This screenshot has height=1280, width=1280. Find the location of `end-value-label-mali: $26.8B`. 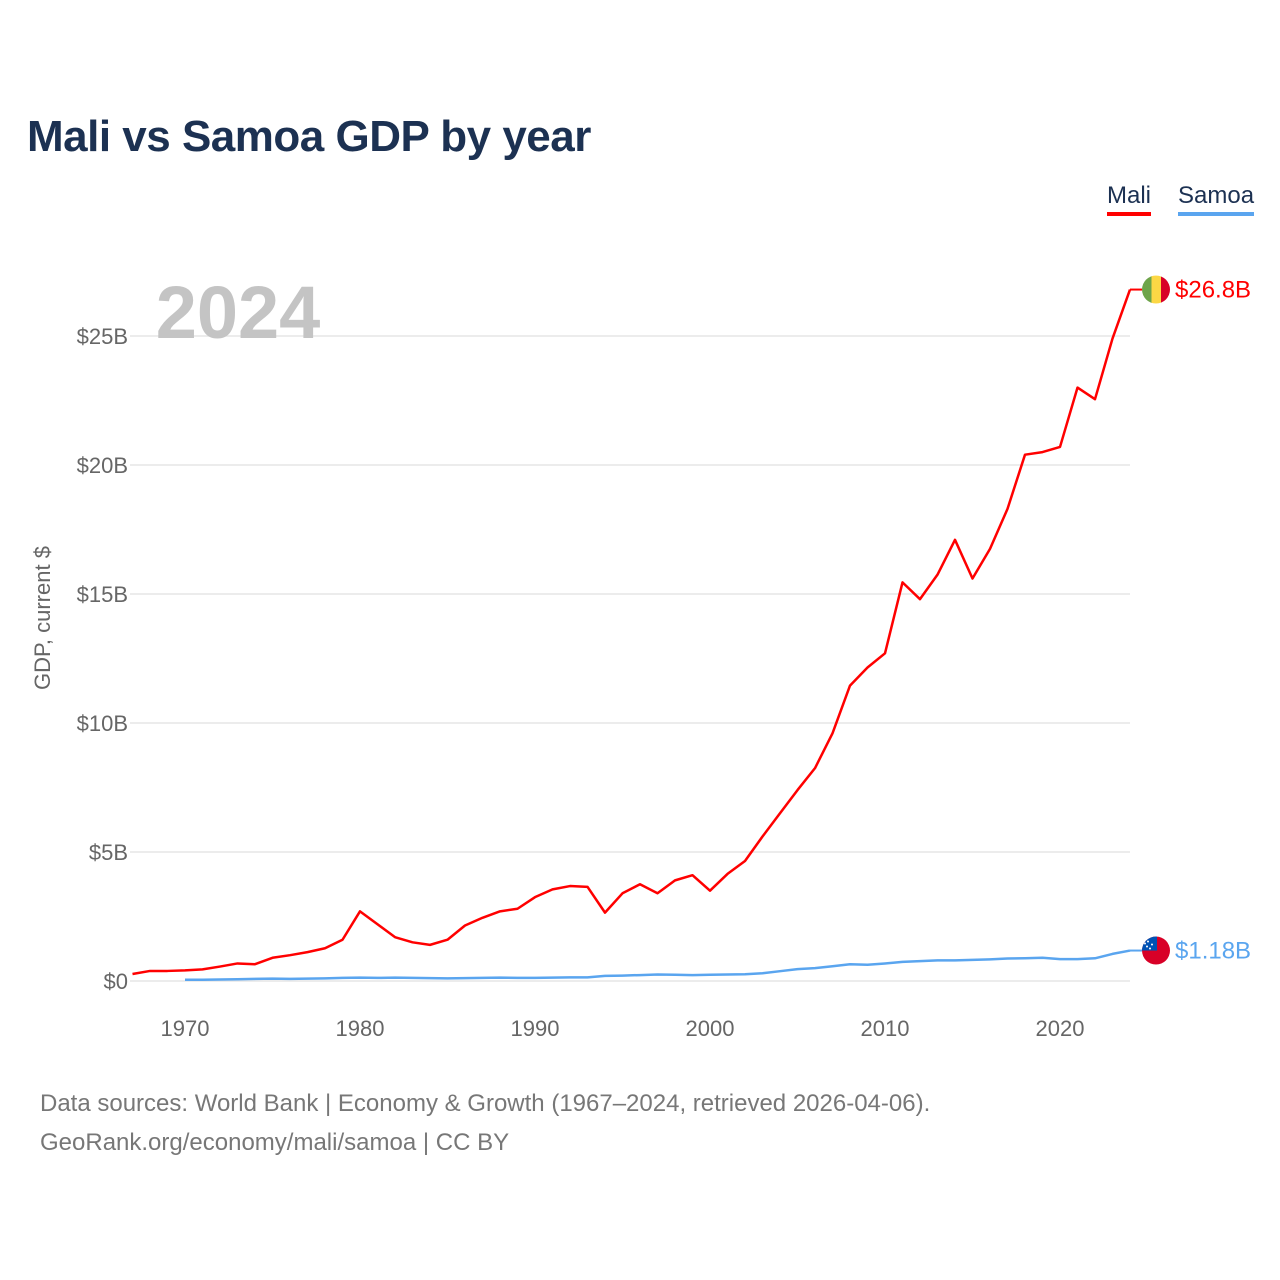

end-value-label-mali: $26.8B is located at coordinates (1213, 290).